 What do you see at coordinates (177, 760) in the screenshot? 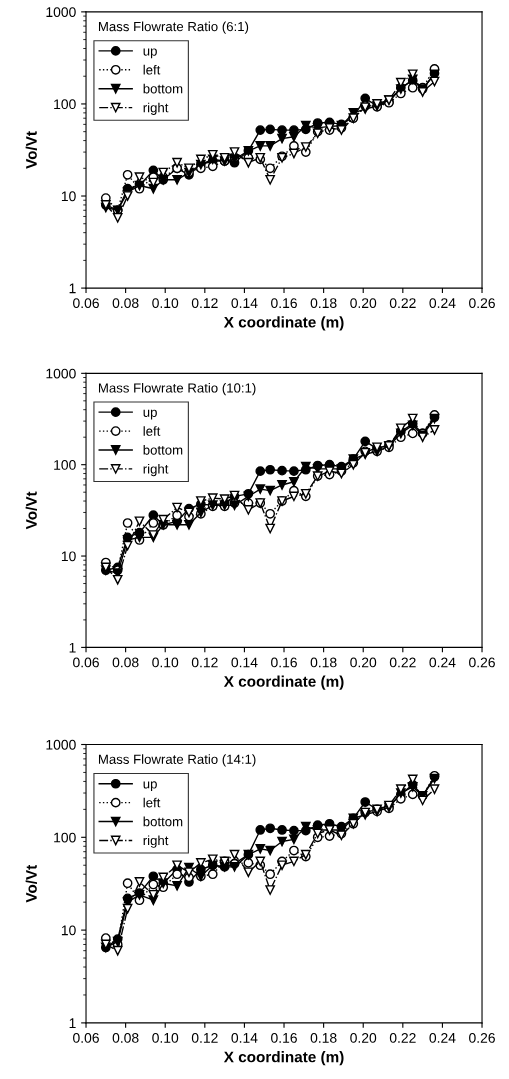
I see `text: Mass Flowrate Ratio (14:1)` at bounding box center [177, 760].